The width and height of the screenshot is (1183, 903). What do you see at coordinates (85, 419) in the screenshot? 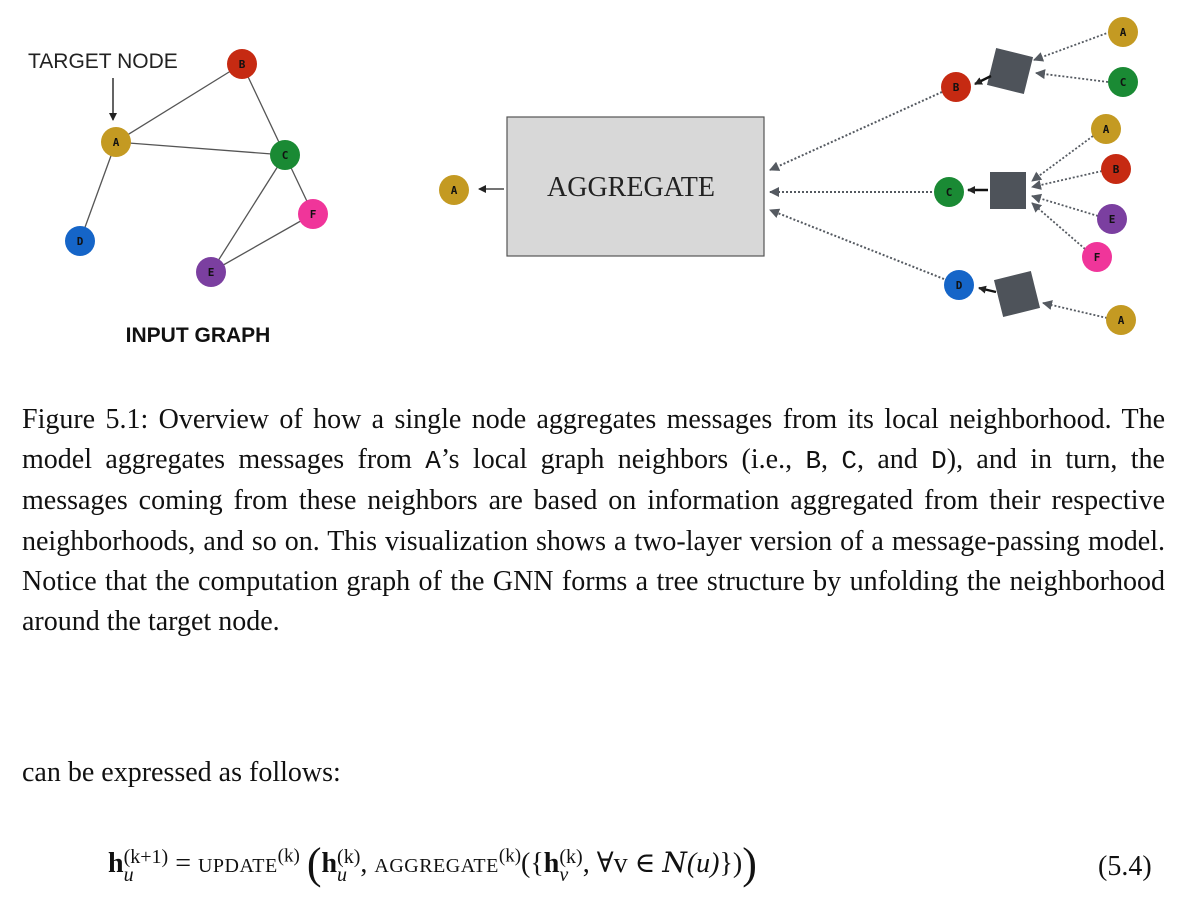
I see `caption-label: Figure 5.1:` at bounding box center [85, 419].